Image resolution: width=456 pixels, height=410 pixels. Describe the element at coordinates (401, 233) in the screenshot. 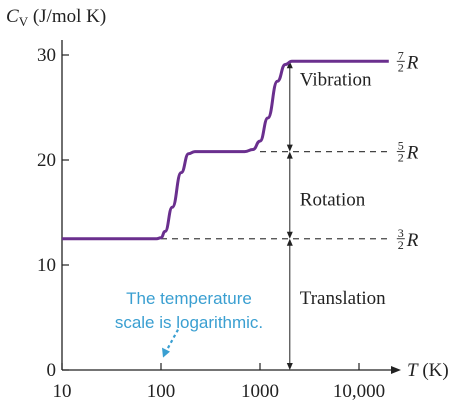

I see `level-label-numerator: 3` at that location.